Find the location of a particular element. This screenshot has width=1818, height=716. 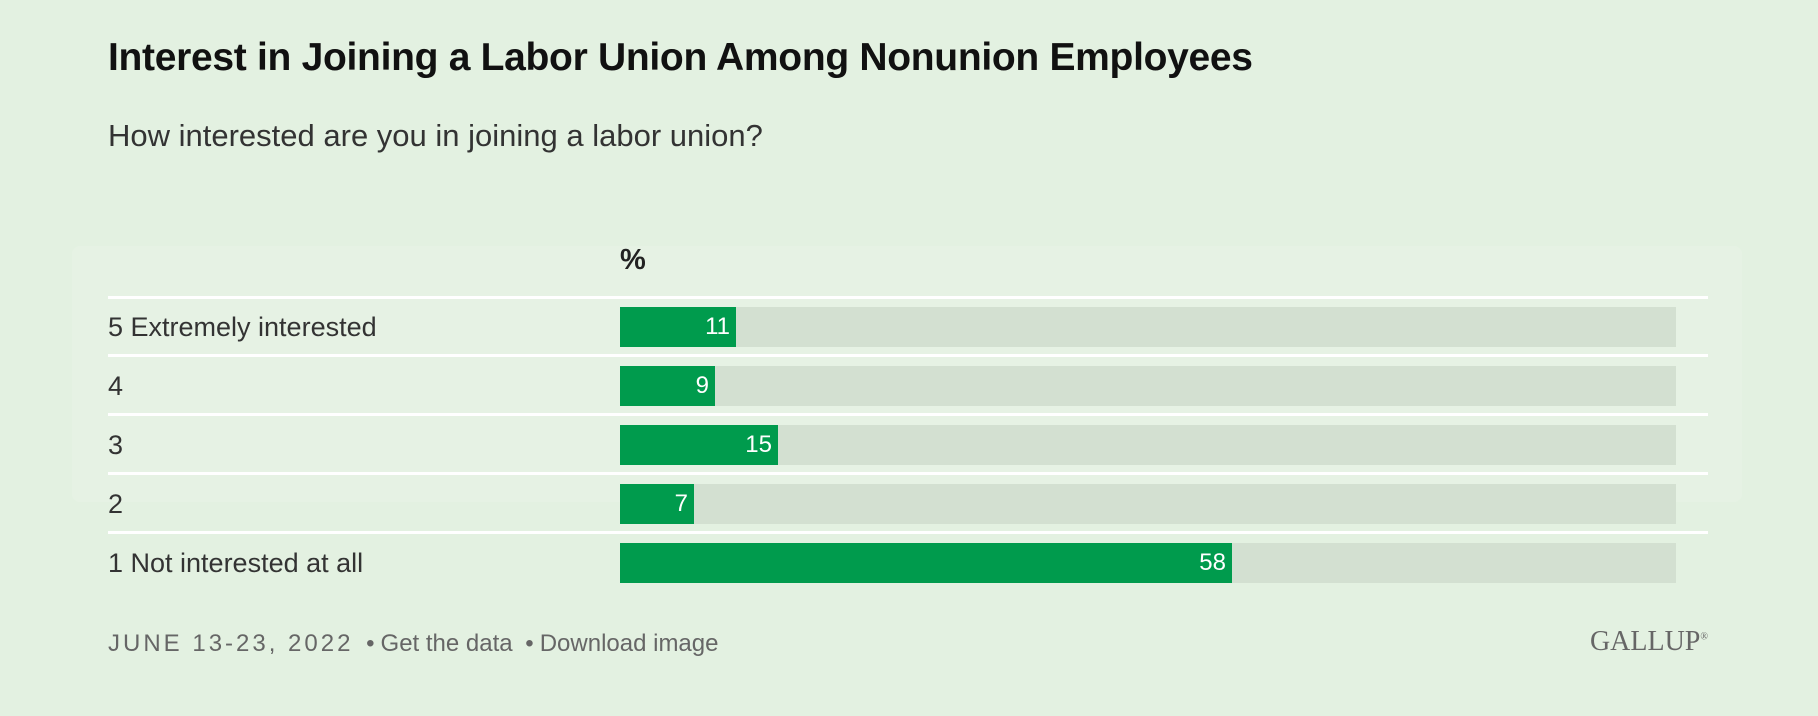

category-label: 5 Extremely interested is located at coordinates (242, 327).